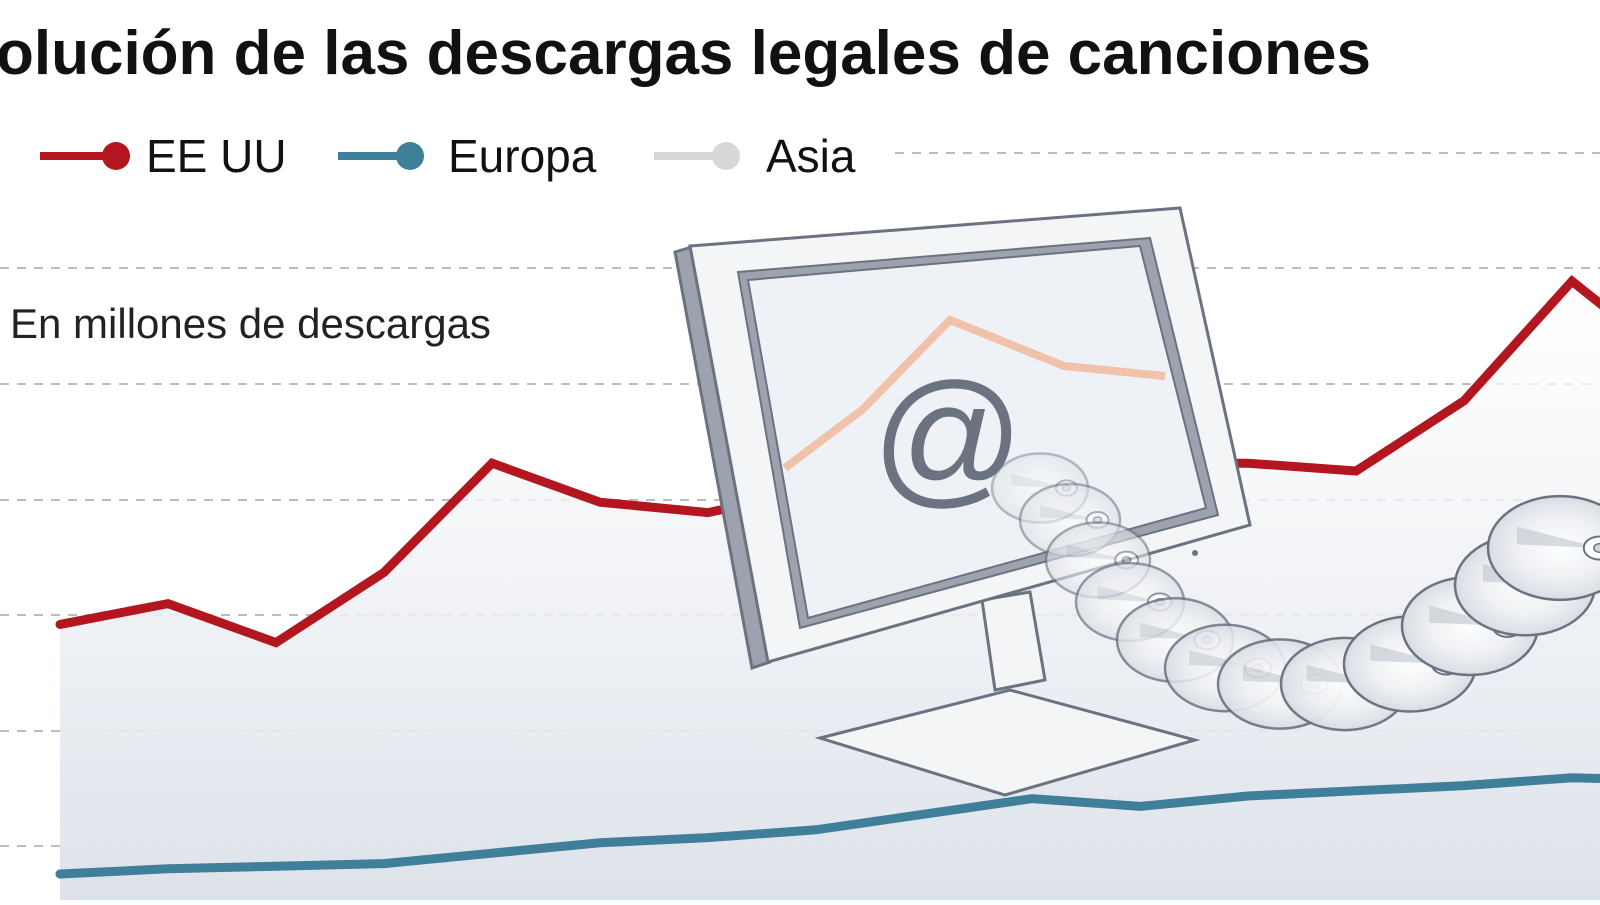 The width and height of the screenshot is (1600, 905). I want to click on legend-label-europa: Europa, so click(522, 156).